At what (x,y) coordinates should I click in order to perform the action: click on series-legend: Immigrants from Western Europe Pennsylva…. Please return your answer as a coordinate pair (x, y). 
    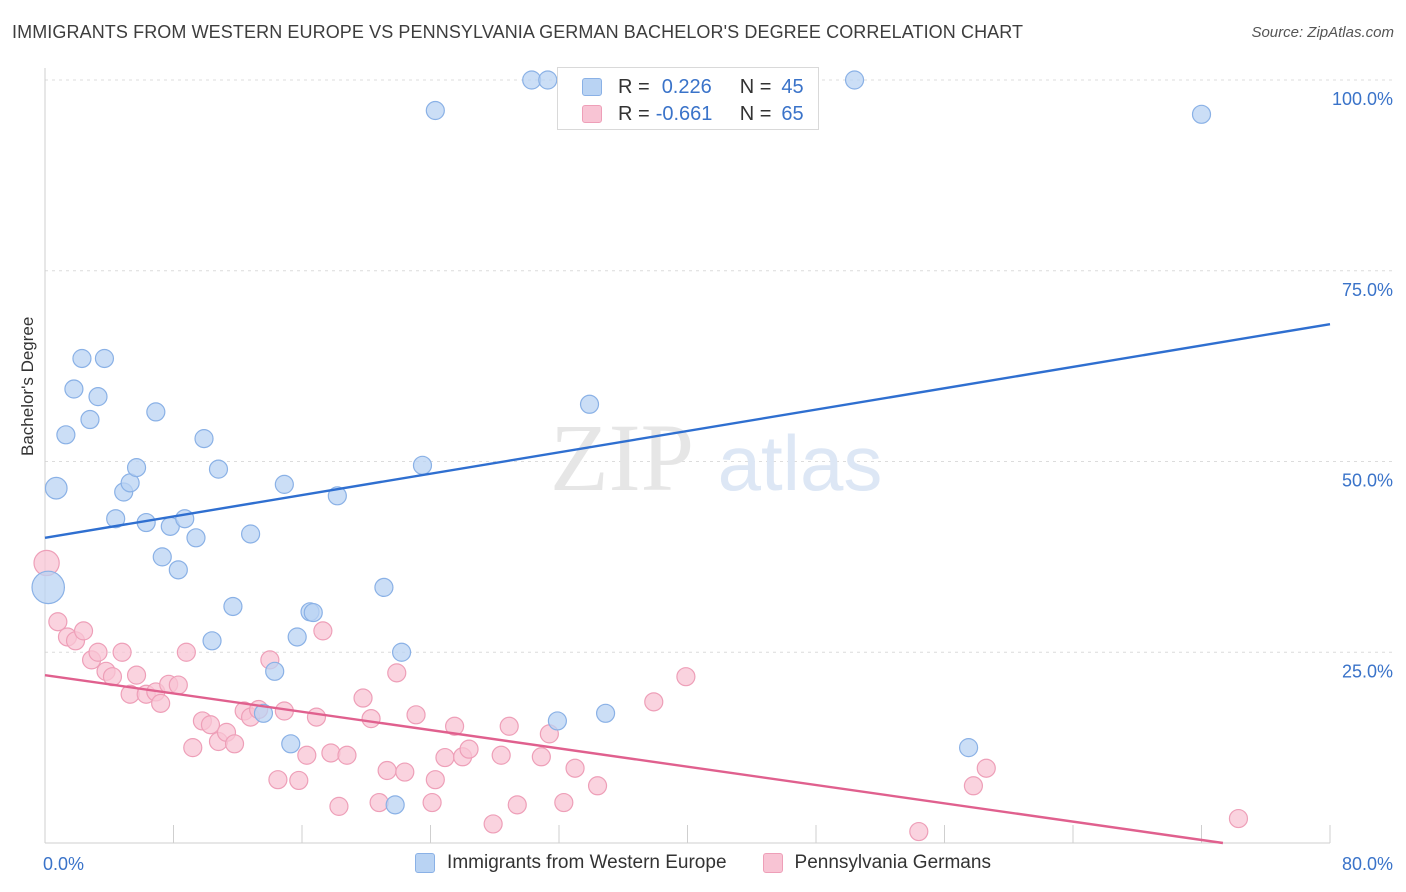
    Looking at the image, I should click on (703, 863).